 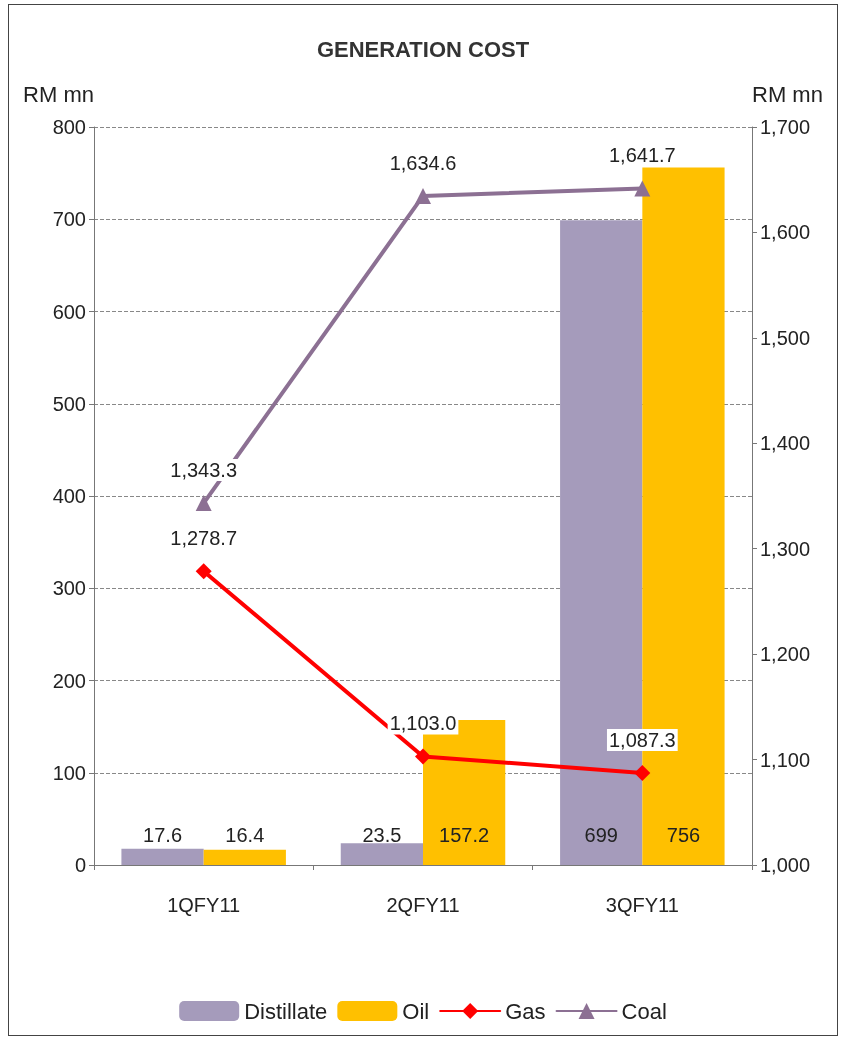 I want to click on data-label: 157.2, so click(x=464, y=835).